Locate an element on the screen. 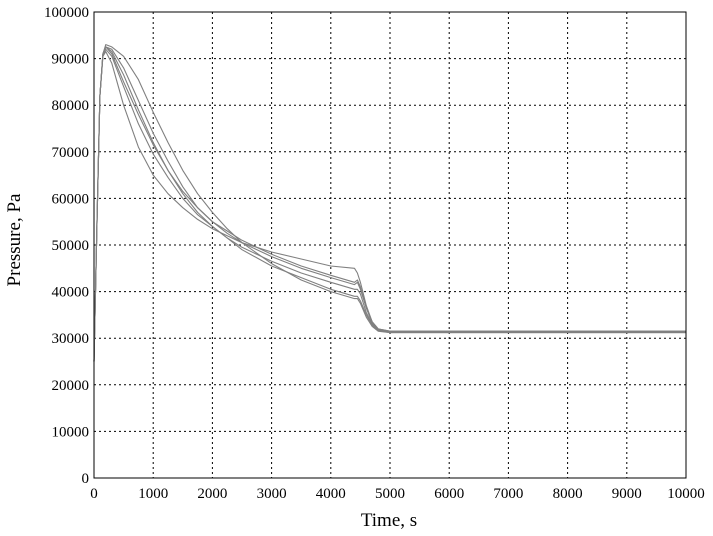 Image resolution: width=713 pixels, height=536 pixels. x-tick-label: 3000 is located at coordinates (272, 494).